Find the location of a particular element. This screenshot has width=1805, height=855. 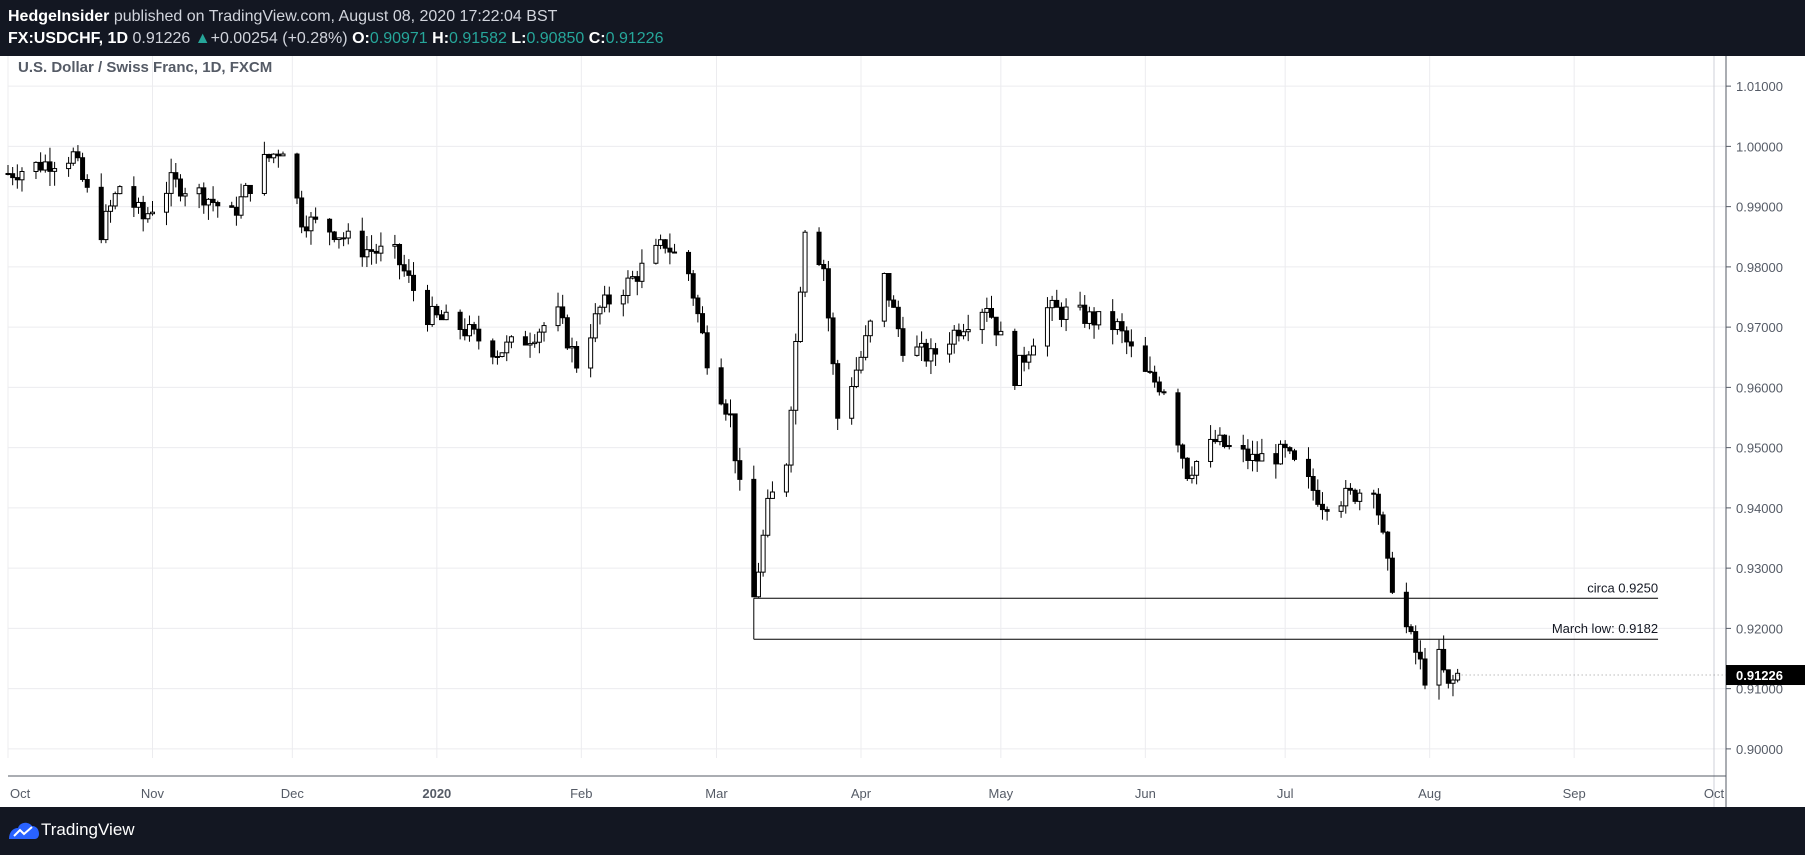

tradingview-logo-icon is located at coordinates (24, 830).